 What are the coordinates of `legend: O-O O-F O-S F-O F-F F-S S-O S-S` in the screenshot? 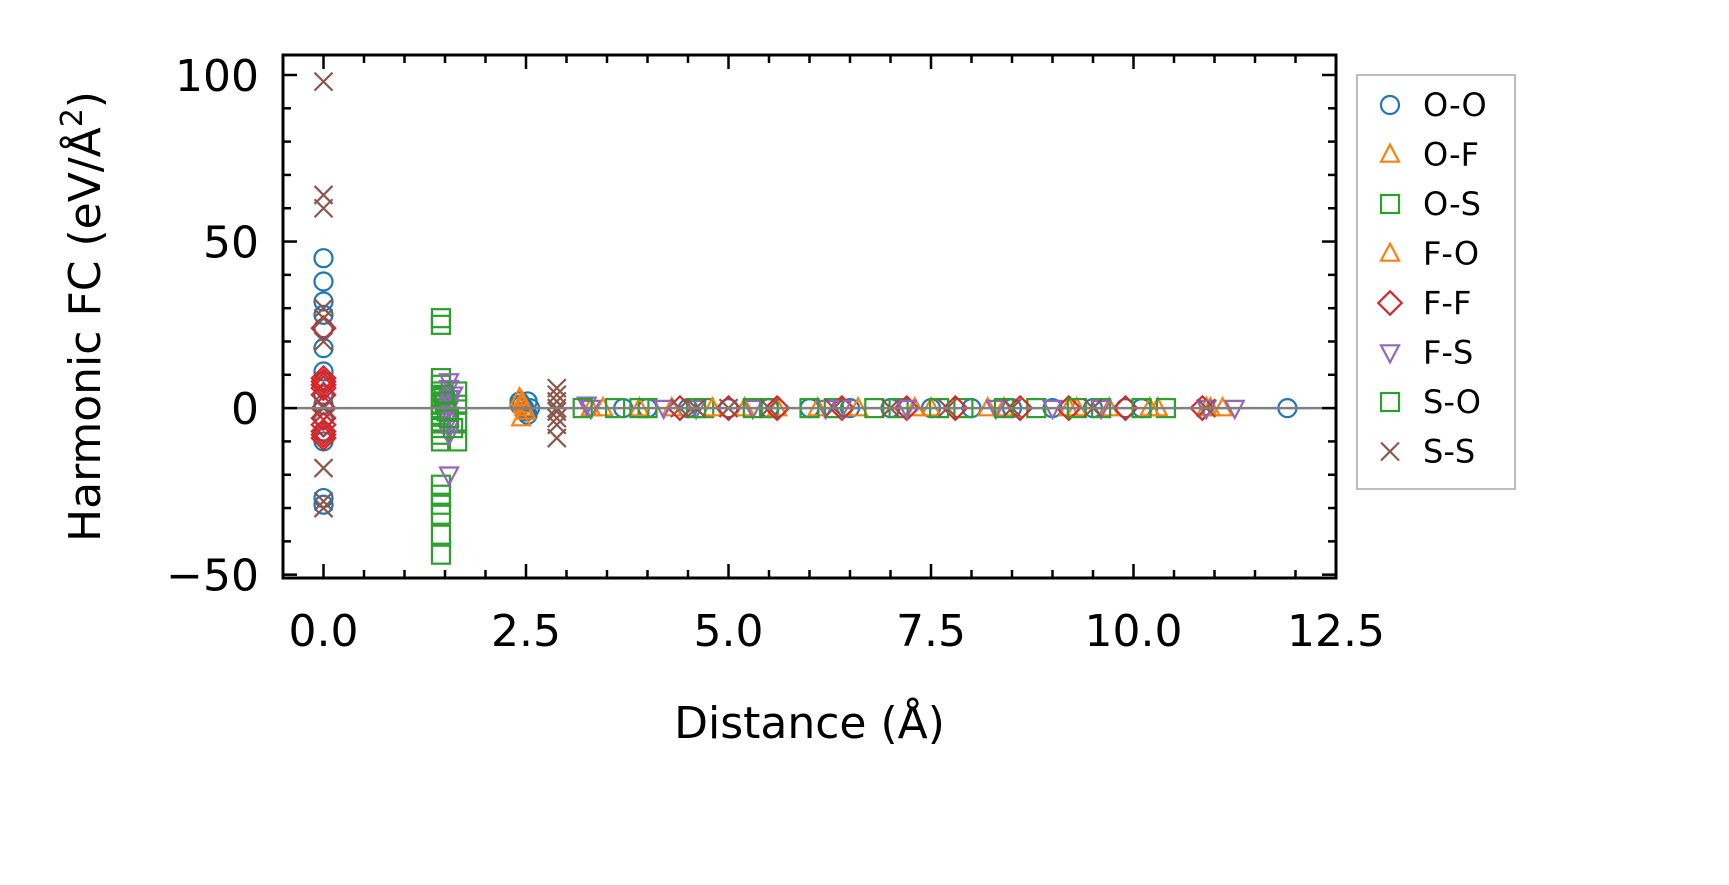 It's located at (1436, 282).